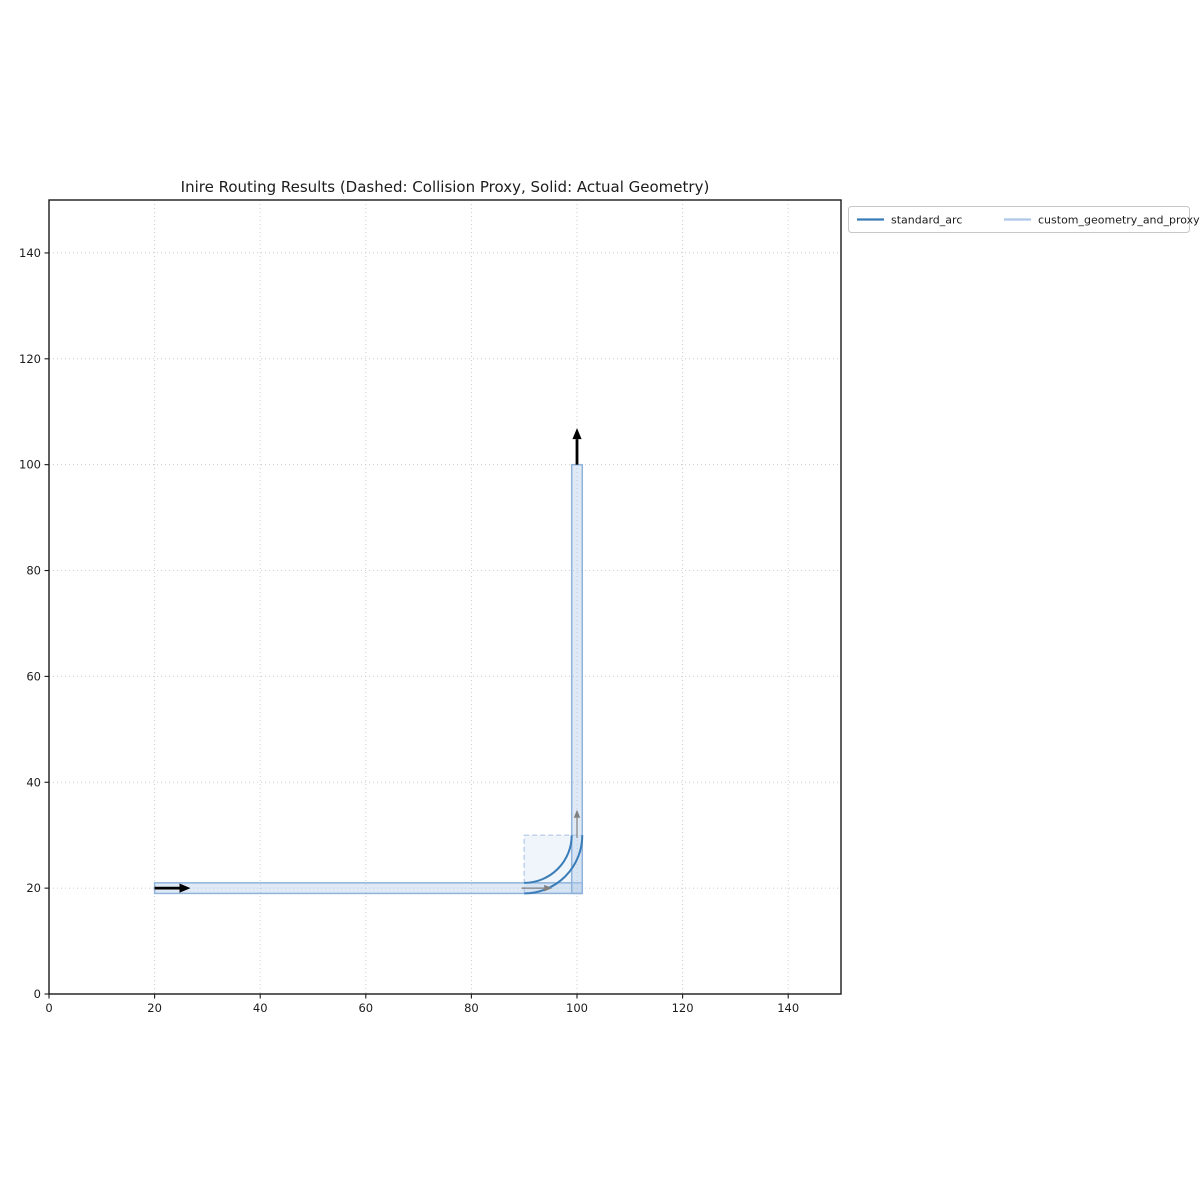 The width and height of the screenshot is (1200, 1204). Describe the element at coordinates (33, 888) in the screenshot. I see `y-tick-label: 20` at that location.